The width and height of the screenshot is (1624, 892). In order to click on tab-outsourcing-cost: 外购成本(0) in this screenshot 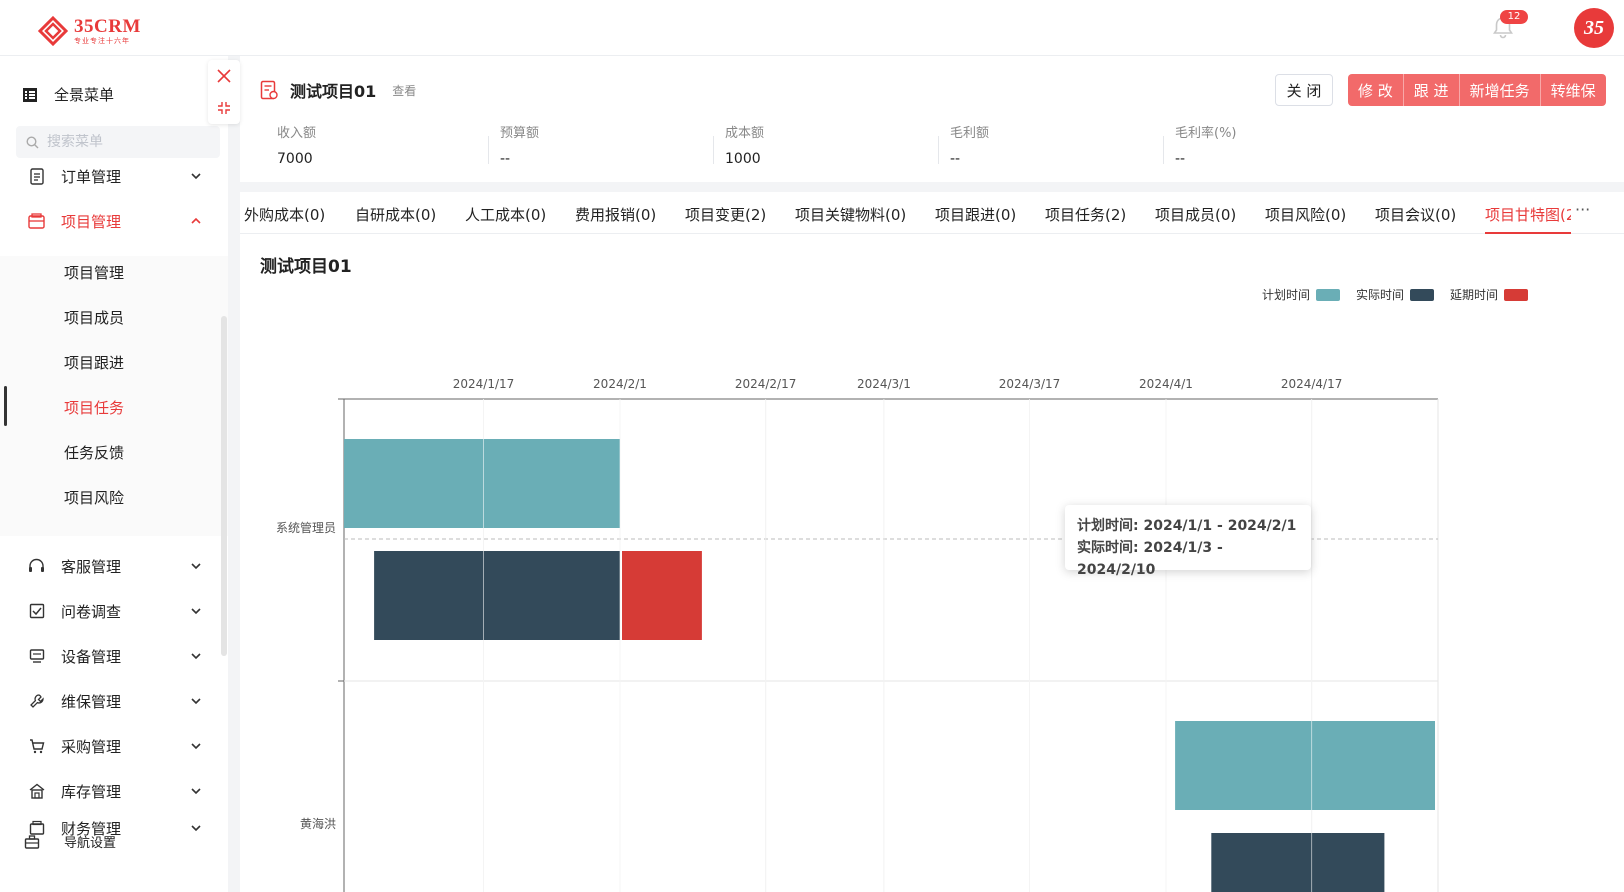, I will do `click(285, 215)`.